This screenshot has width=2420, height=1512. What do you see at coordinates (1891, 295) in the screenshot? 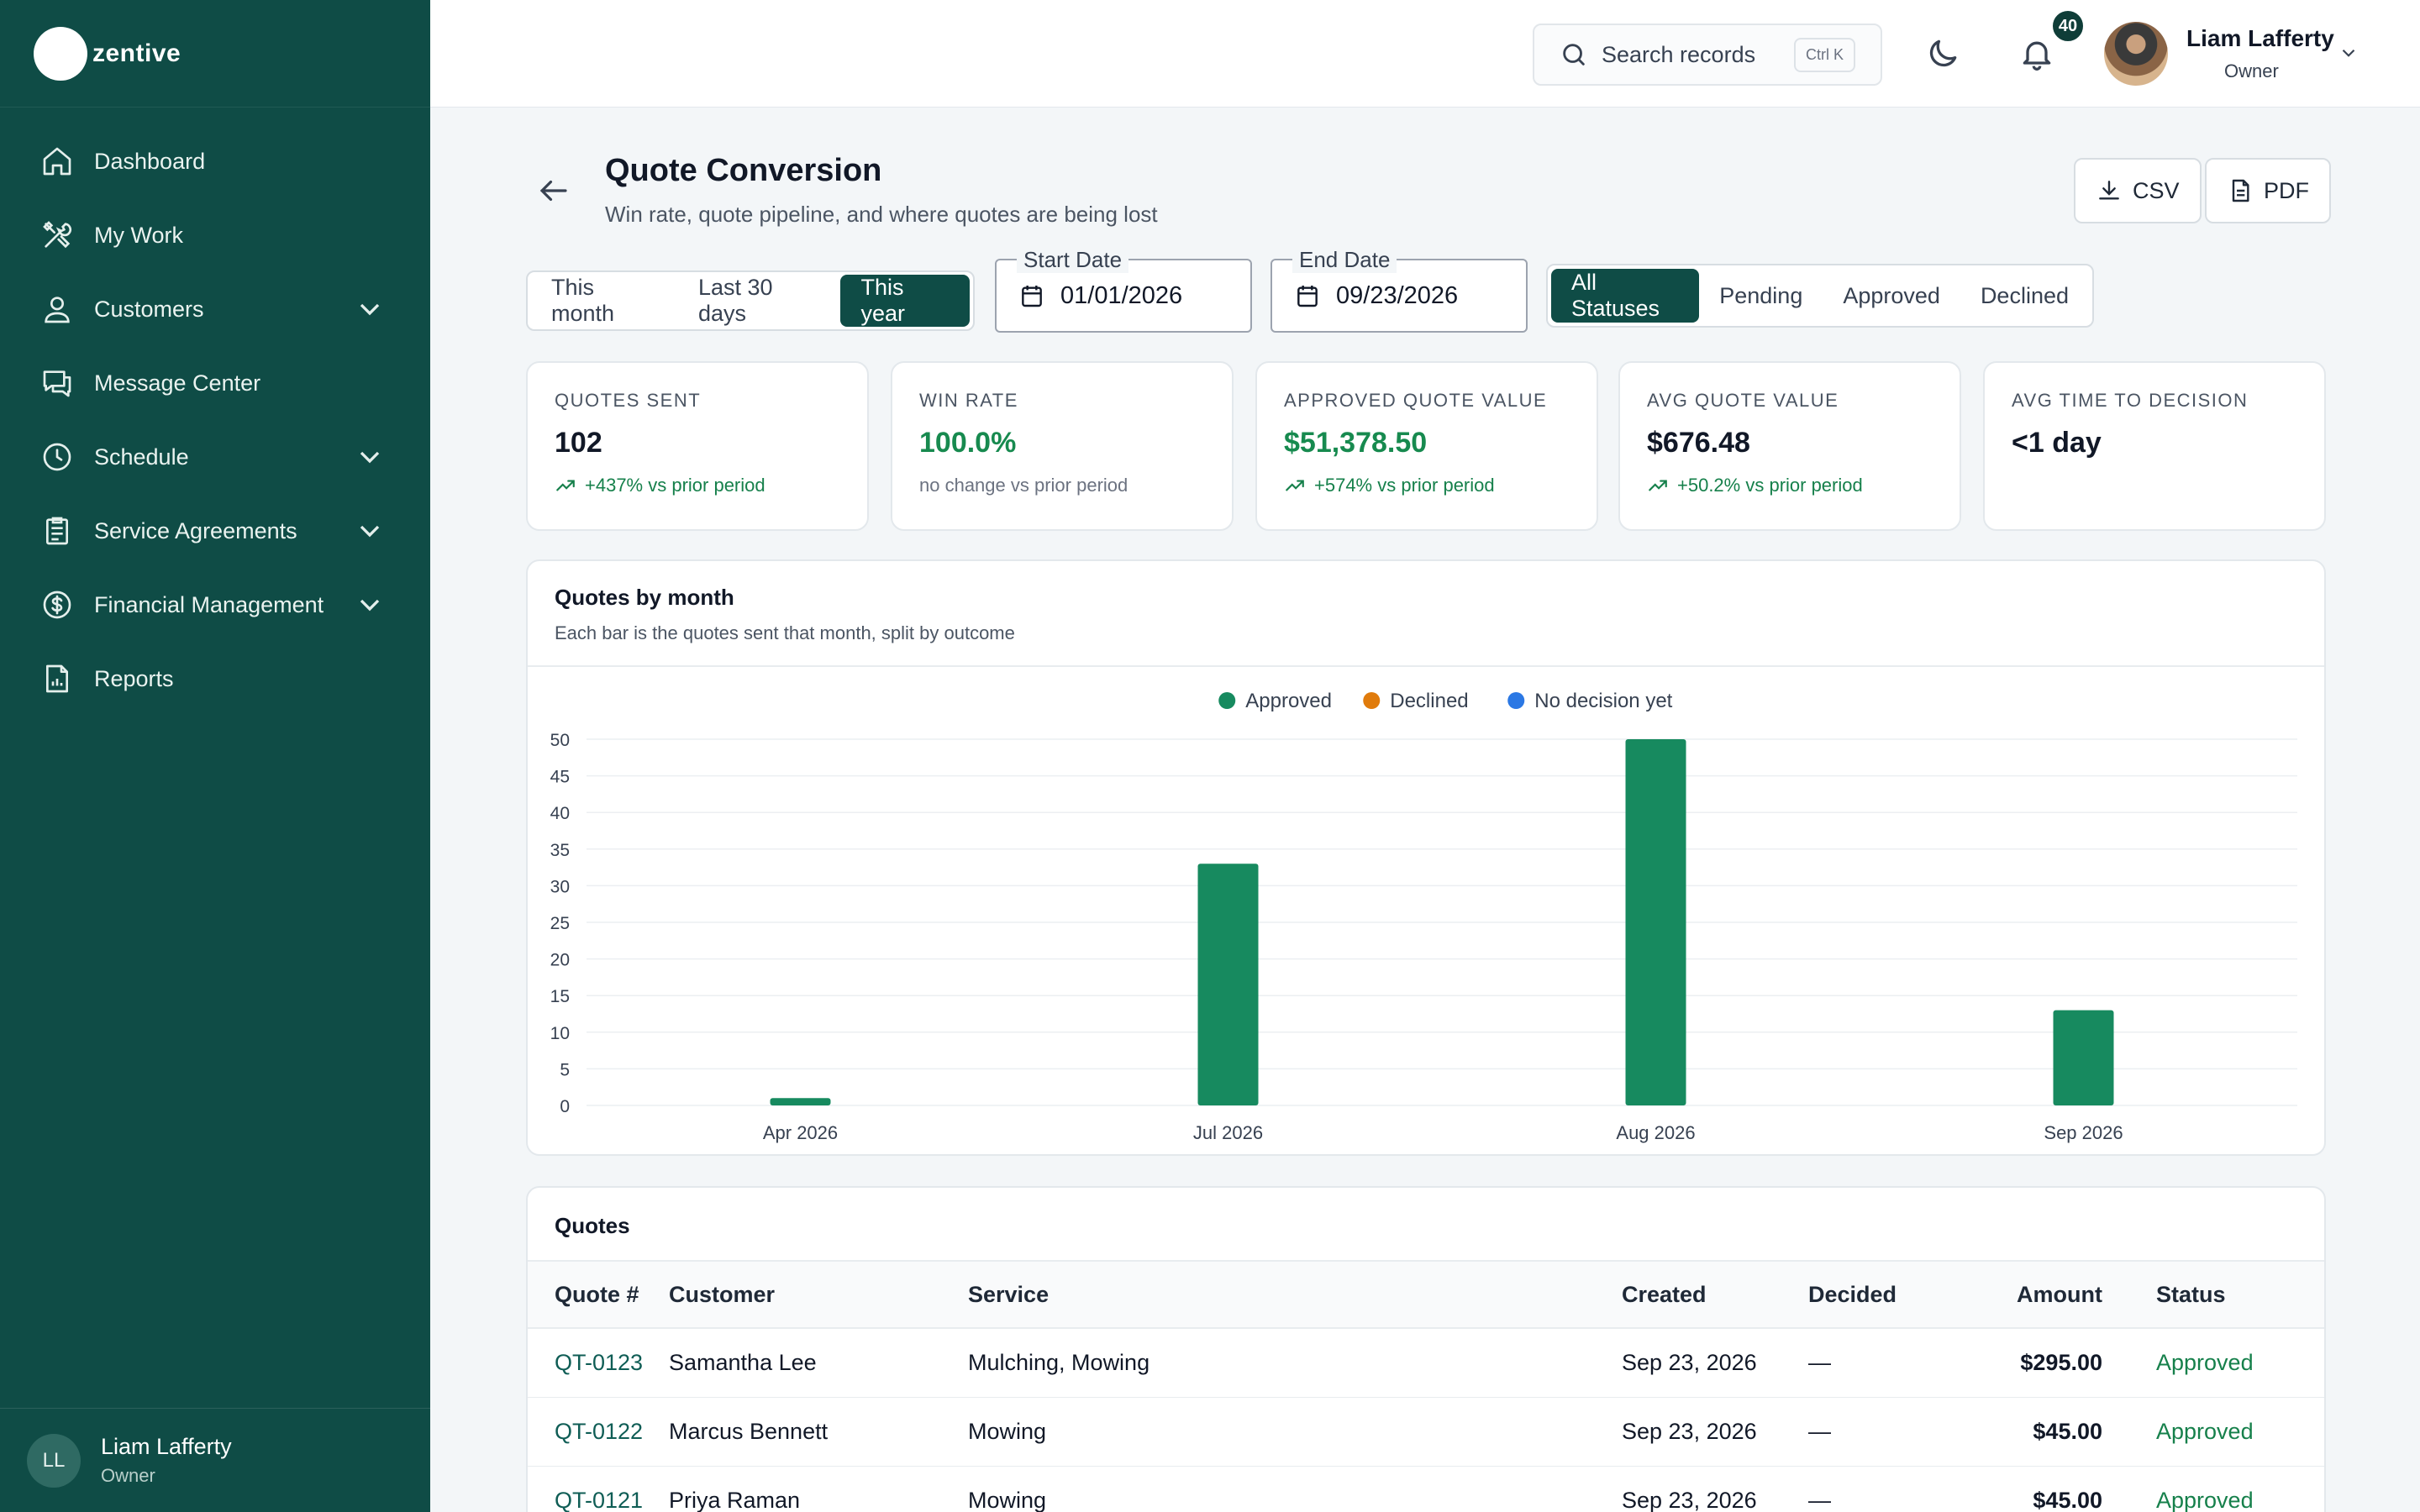
I see `status-approved: Approved` at bounding box center [1891, 295].